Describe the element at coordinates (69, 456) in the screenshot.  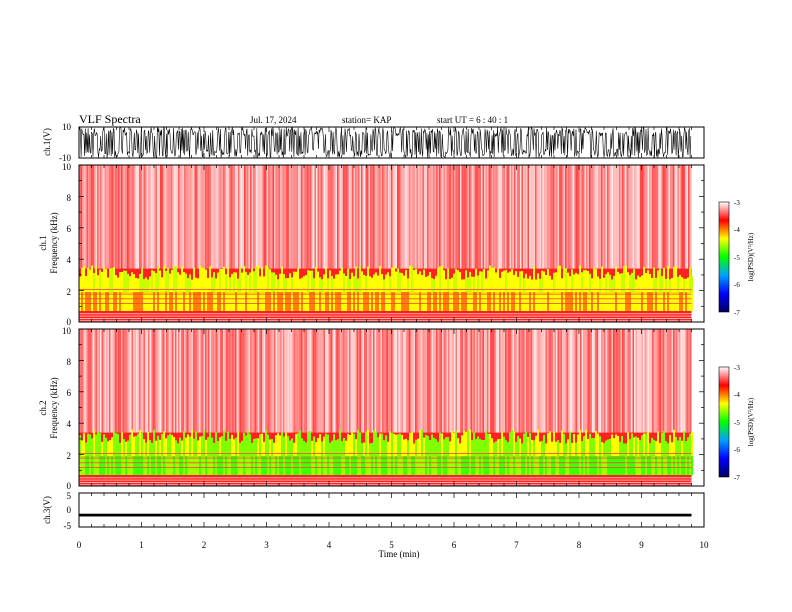
I see `ch2-ytick-2: 2` at that location.